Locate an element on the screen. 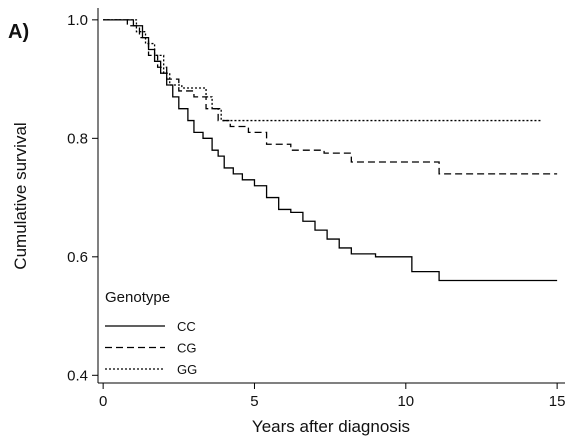  y-tick-label: 0.6 is located at coordinates (77, 257).